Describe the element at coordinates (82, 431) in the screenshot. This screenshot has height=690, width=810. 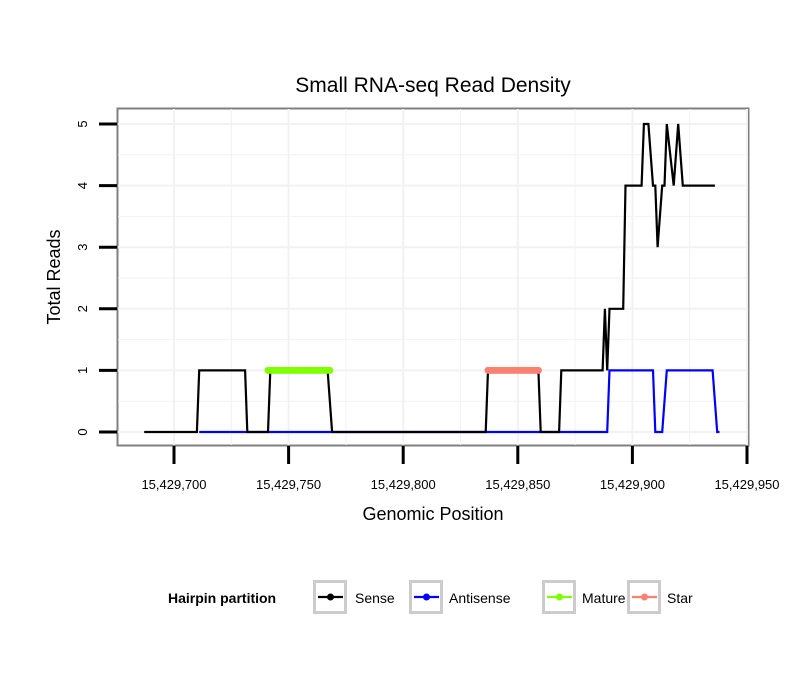
I see `y-tick-label: 0` at that location.